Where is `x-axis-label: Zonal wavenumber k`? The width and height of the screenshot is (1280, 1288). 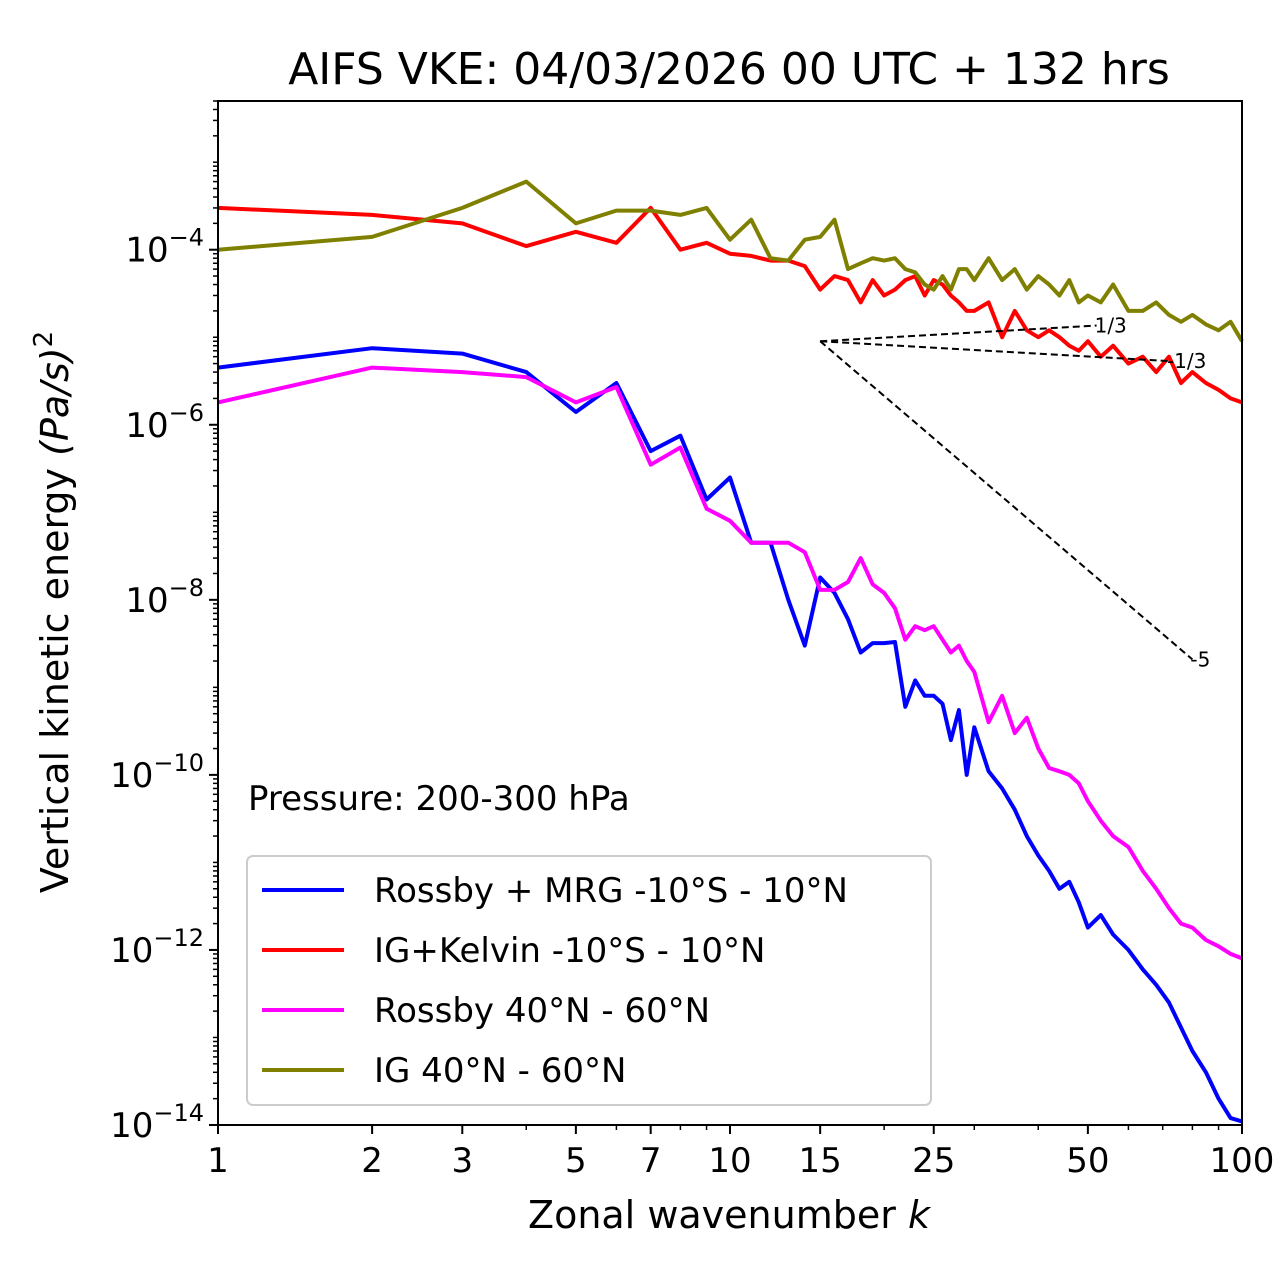
x-axis-label: Zonal wavenumber k is located at coordinates (730, 1215).